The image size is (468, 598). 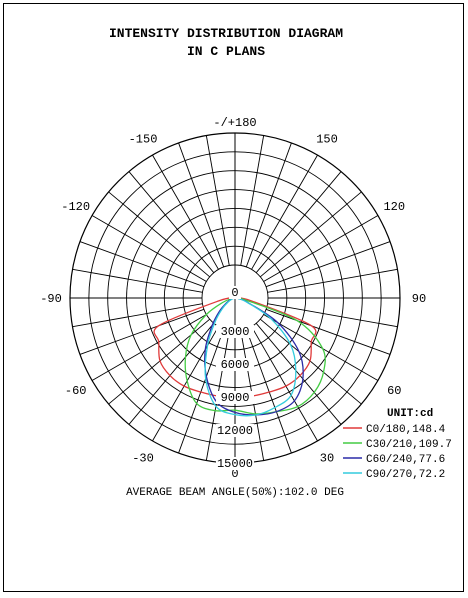 What do you see at coordinates (234, 123) in the screenshot?
I see `angle-label: -/+180` at bounding box center [234, 123].